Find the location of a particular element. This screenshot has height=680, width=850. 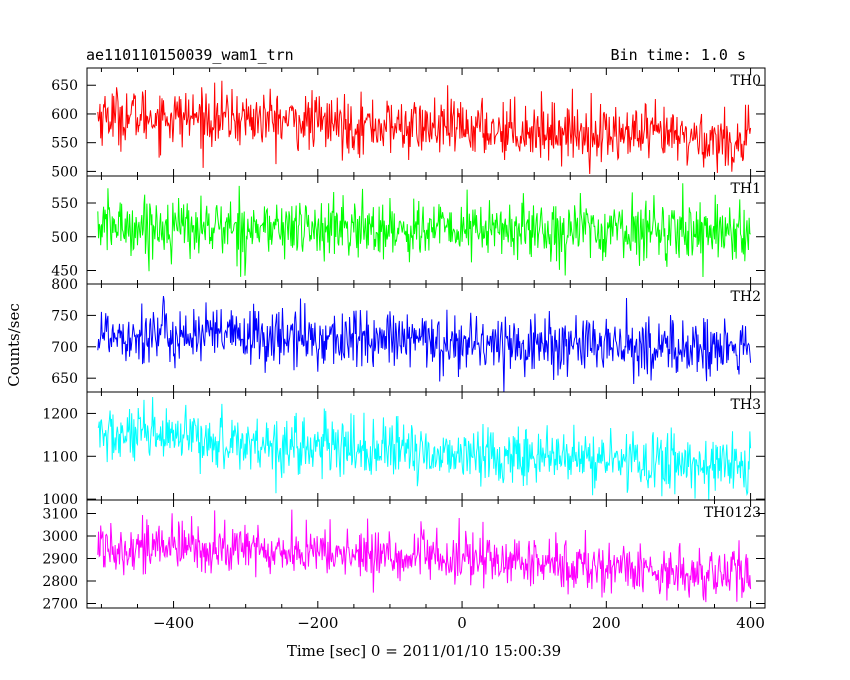

y-axis-label: Counts/sec is located at coordinates (14, 345).